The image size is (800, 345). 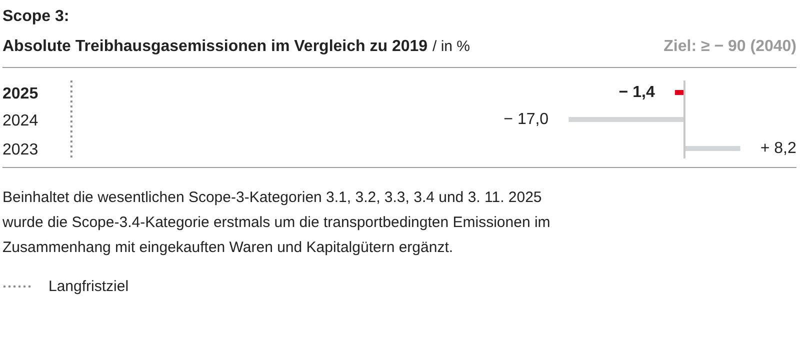 I want to click on legend-label: Langfristziel, so click(x=88, y=286).